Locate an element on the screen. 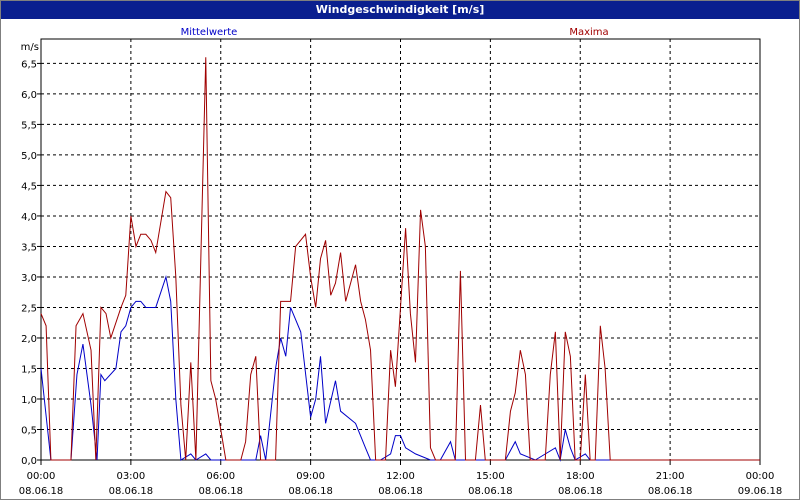 The width and height of the screenshot is (800, 500). y-tick-label: 2,5 is located at coordinates (29, 308).